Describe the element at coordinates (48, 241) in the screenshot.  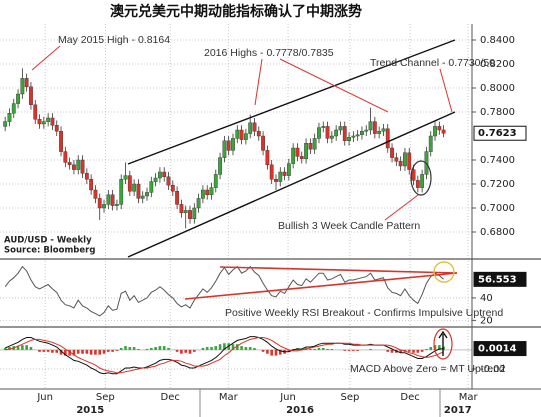
I see `series-label: AUD/USD - Weekly` at that location.